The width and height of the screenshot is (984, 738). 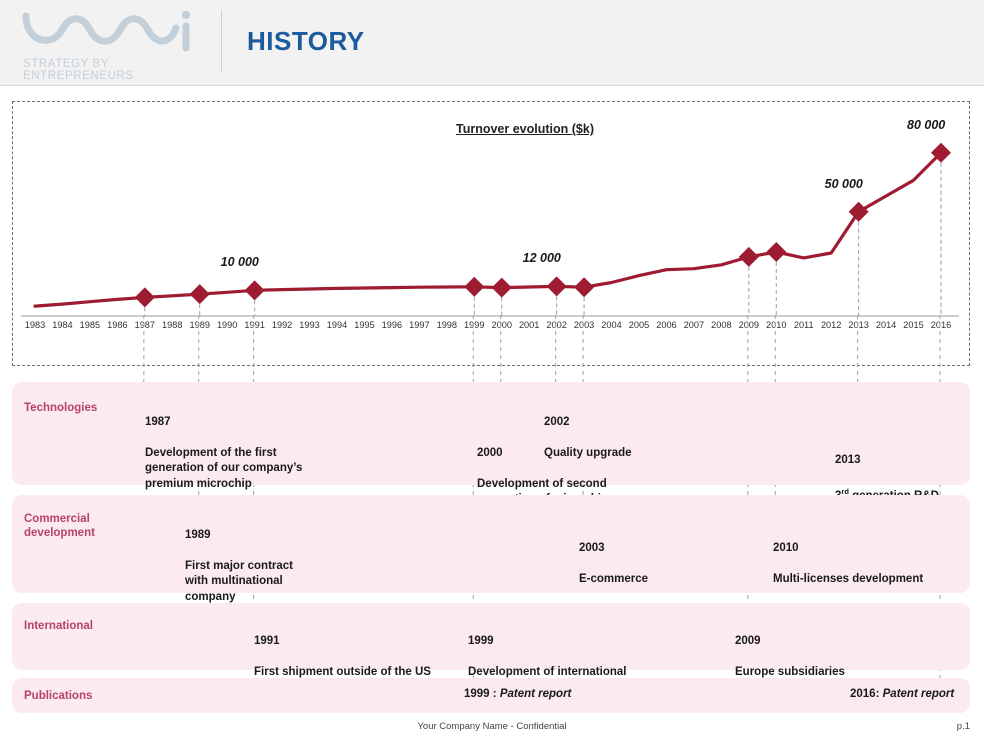 I want to click on wmi-logo-icon, so click(x=106, y=31).